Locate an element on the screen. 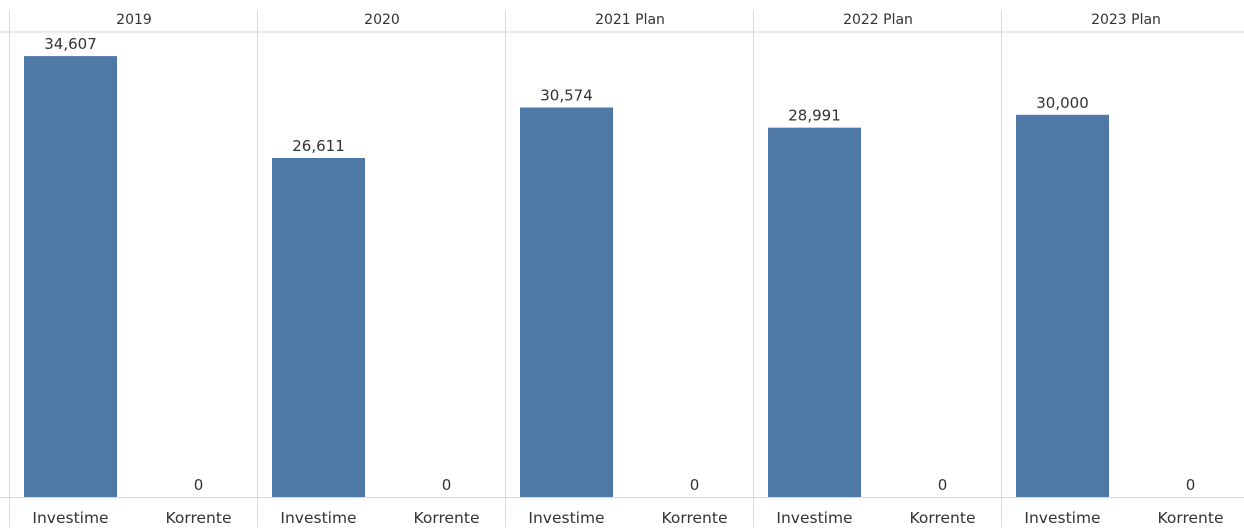 The image size is (1244, 531). panel-header-0: 2019 is located at coordinates (134, 20).